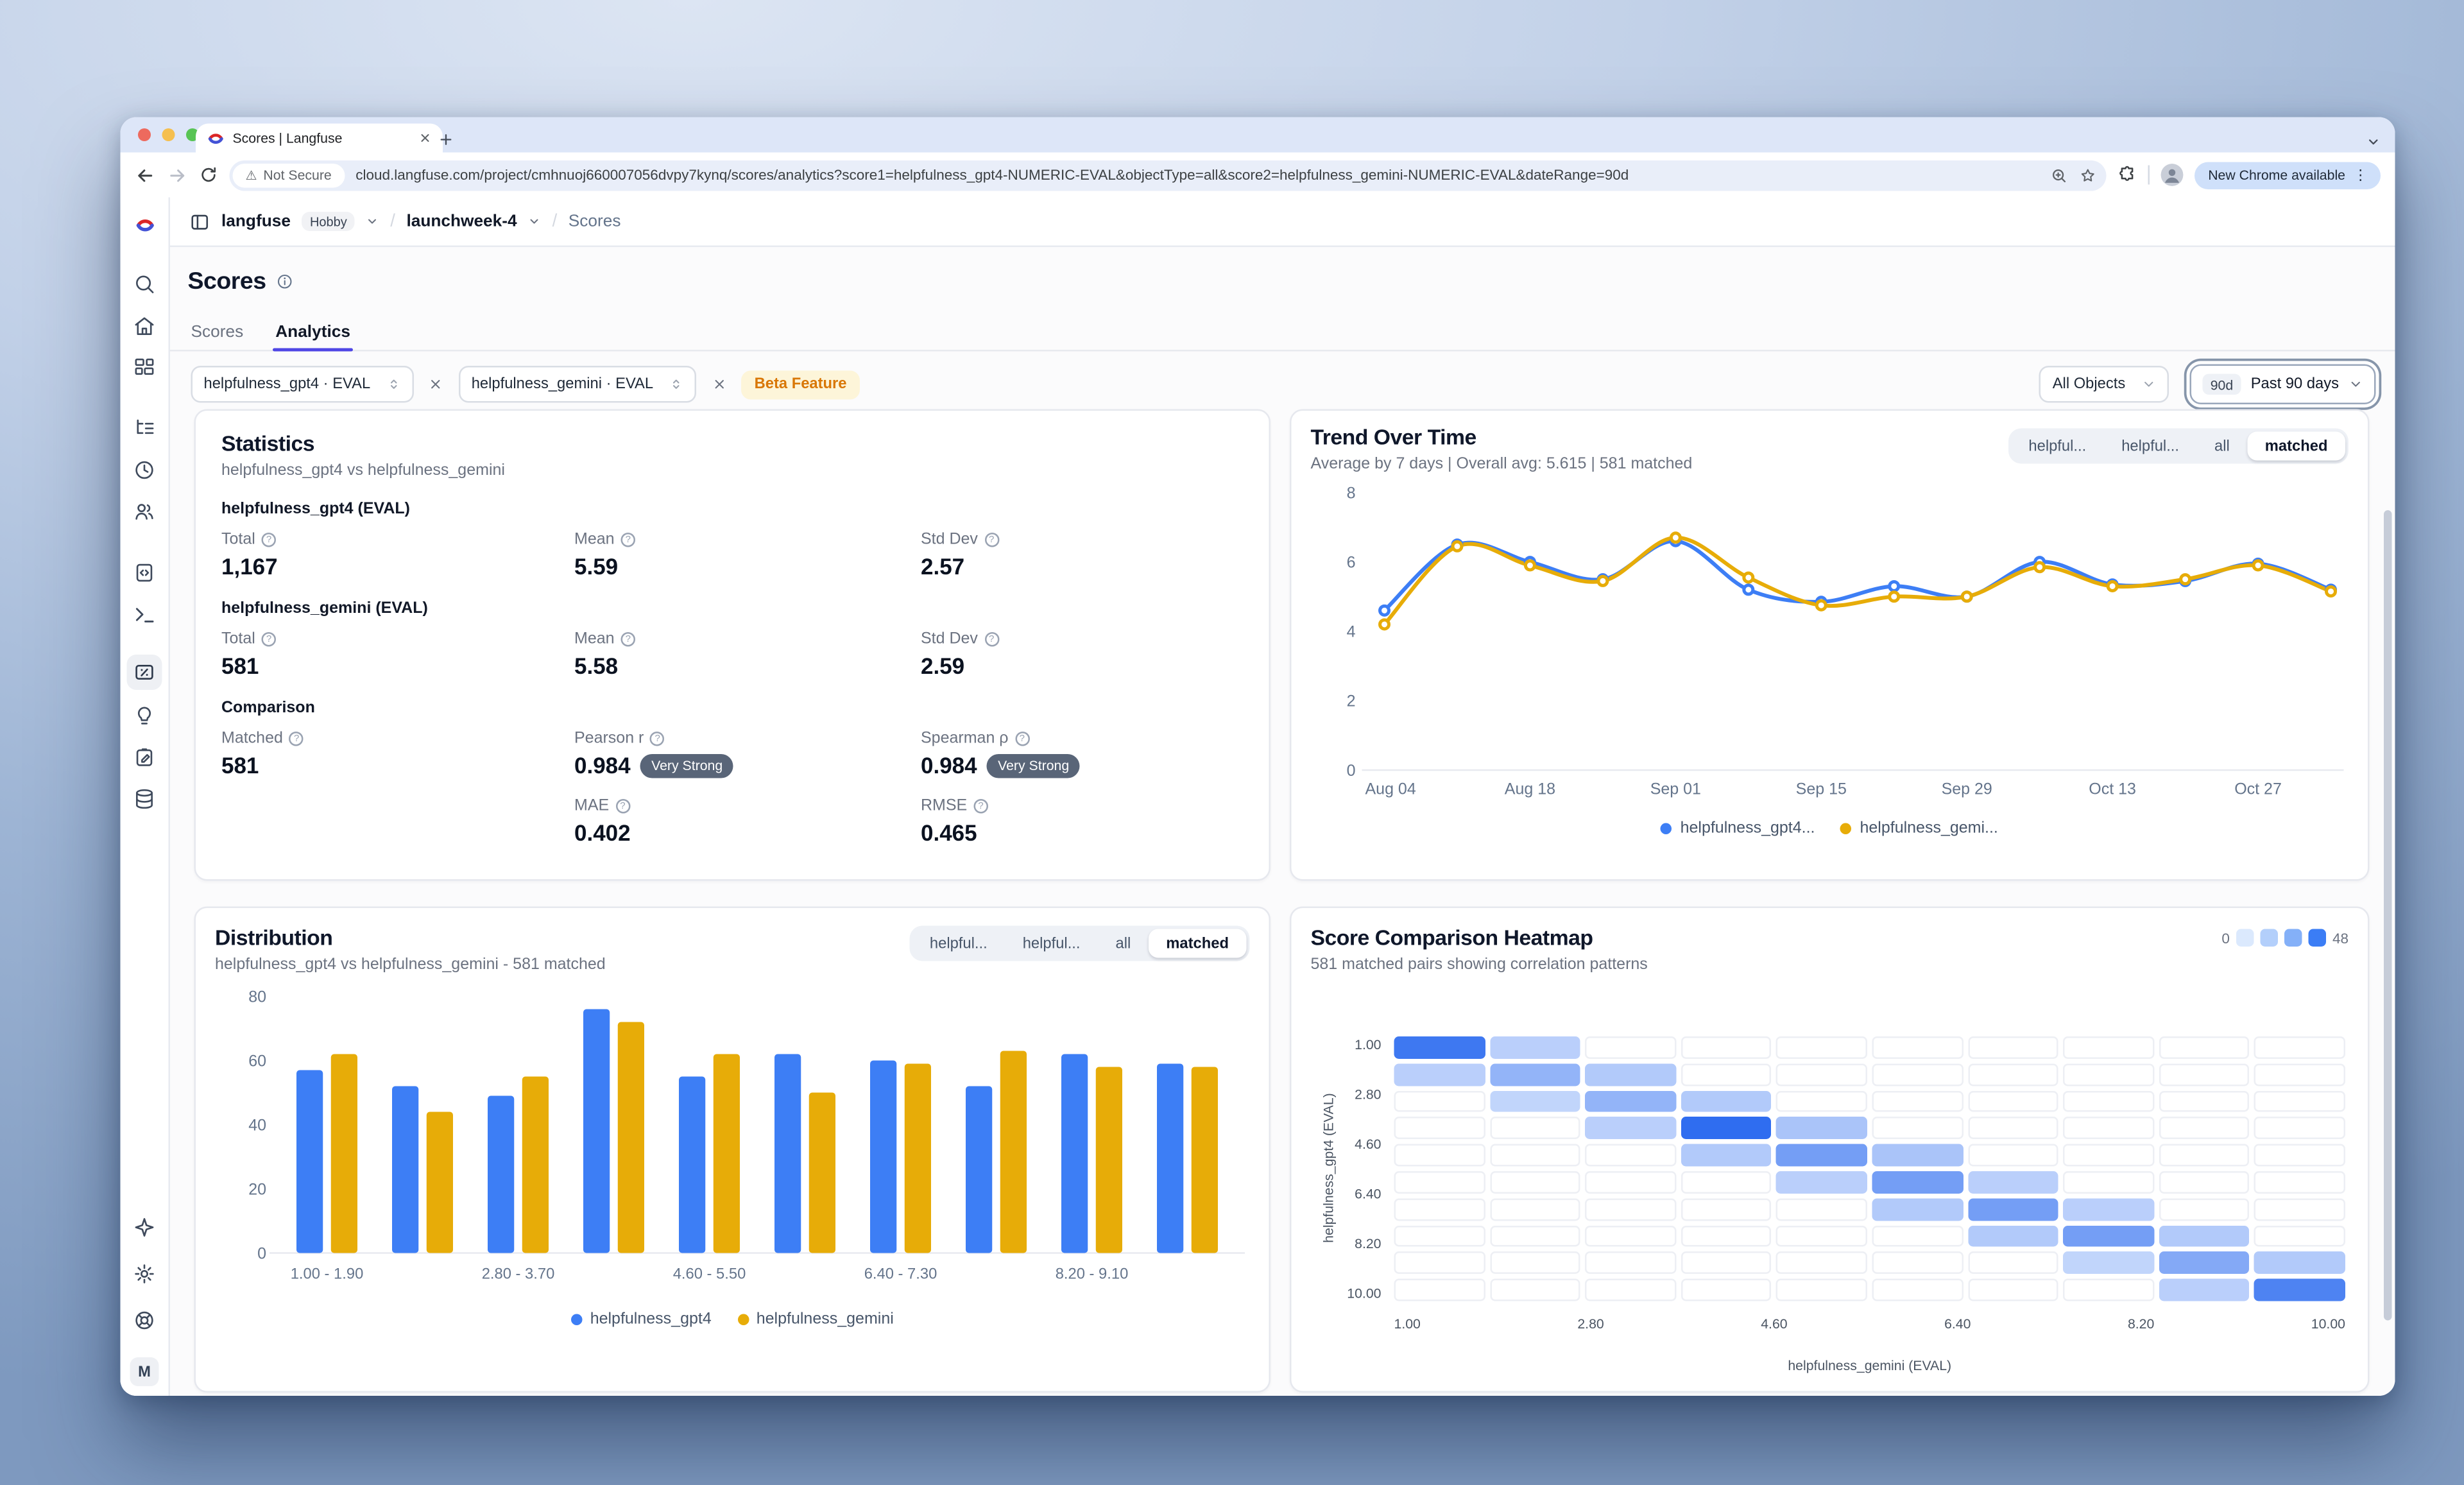 Image resolution: width=2464 pixels, height=1485 pixels. What do you see at coordinates (145, 325) in the screenshot?
I see `sidebar-item-home` at bounding box center [145, 325].